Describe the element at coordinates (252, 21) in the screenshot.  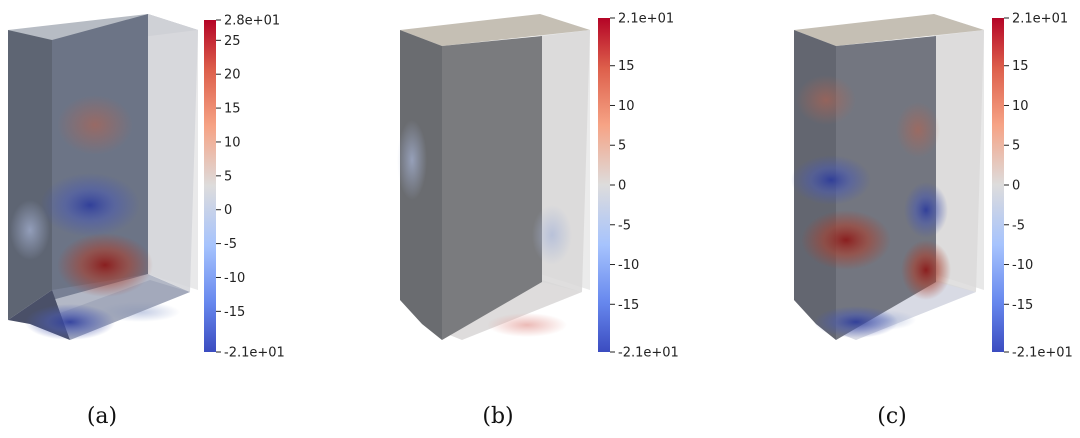
I see `colorbar-max-label: 2.8e+01` at that location.